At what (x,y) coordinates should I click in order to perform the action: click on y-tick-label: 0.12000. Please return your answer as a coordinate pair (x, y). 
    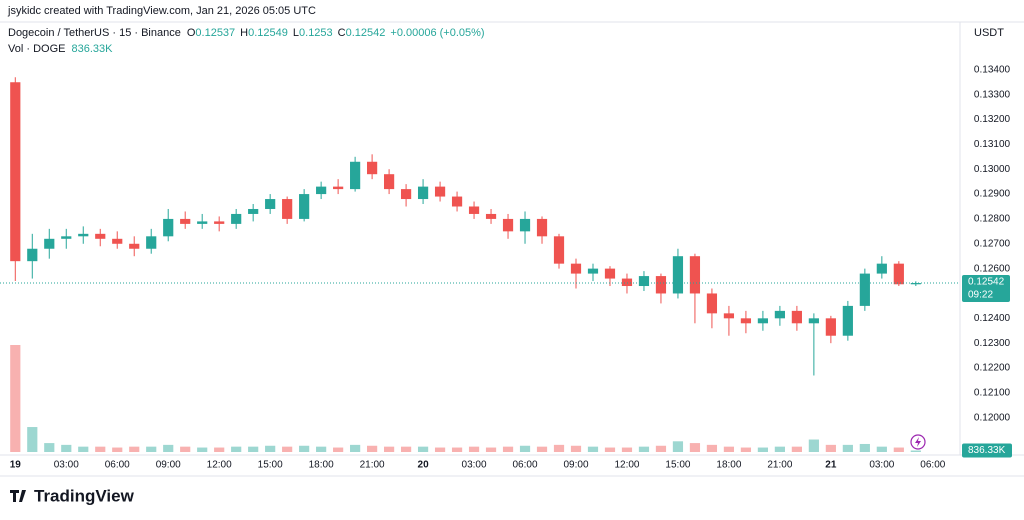
    Looking at the image, I should click on (992, 417).